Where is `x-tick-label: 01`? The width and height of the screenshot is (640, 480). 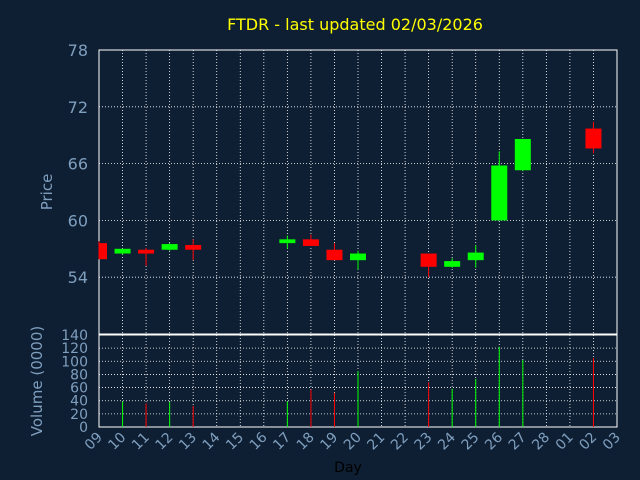 x-tick-label: 01 is located at coordinates (565, 442).